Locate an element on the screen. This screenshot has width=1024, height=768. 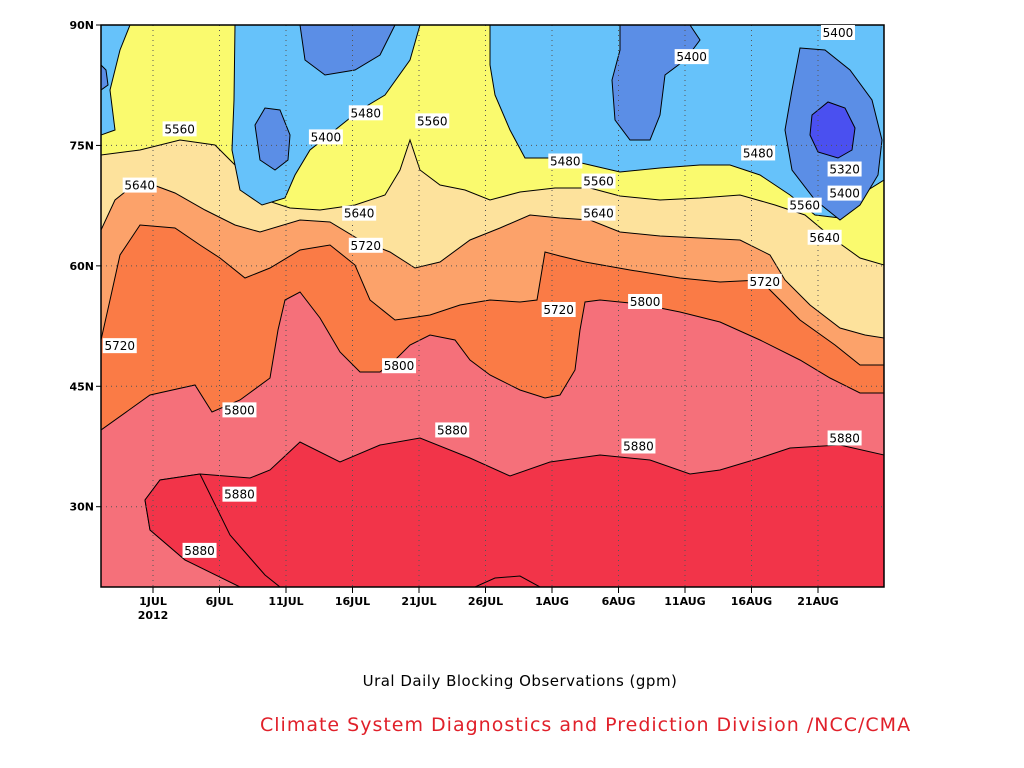
x-tick-label: 21JUL is located at coordinates (418, 601).